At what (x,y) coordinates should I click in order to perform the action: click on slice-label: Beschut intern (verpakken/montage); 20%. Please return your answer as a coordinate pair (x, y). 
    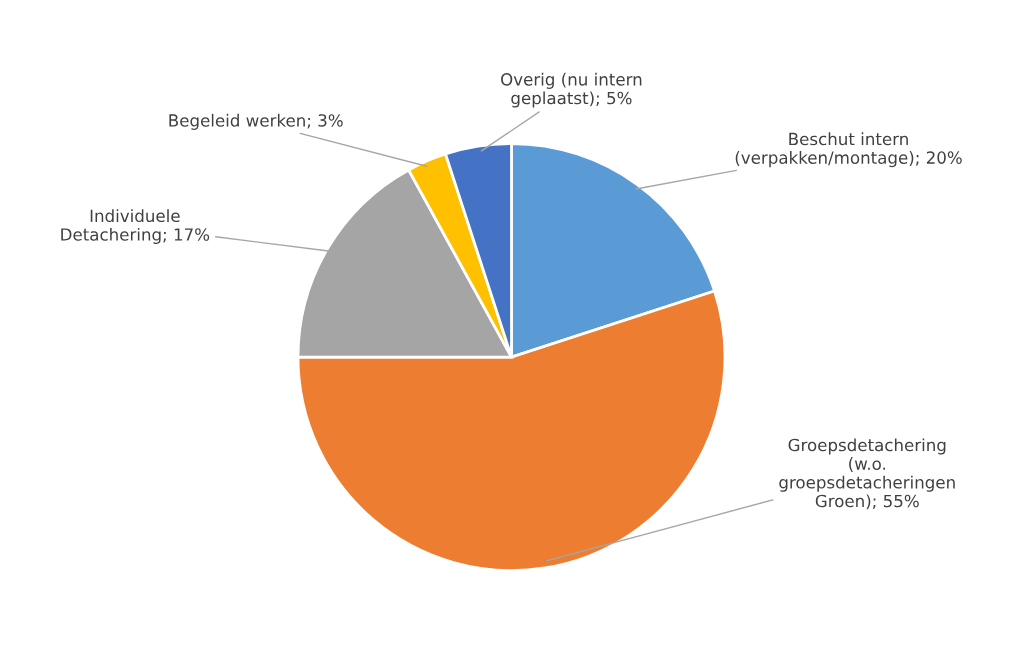
    Looking at the image, I should click on (848, 150).